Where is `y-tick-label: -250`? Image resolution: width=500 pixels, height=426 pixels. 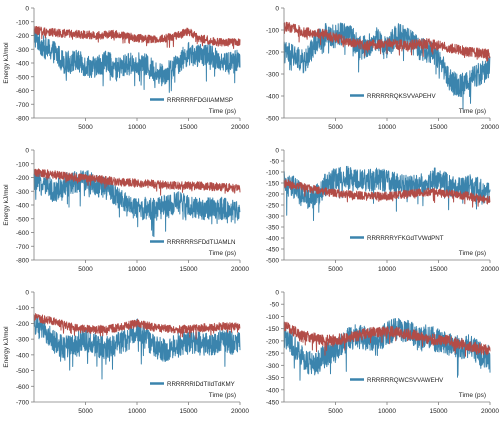 y-tick-label: -250 is located at coordinates (272, 354).